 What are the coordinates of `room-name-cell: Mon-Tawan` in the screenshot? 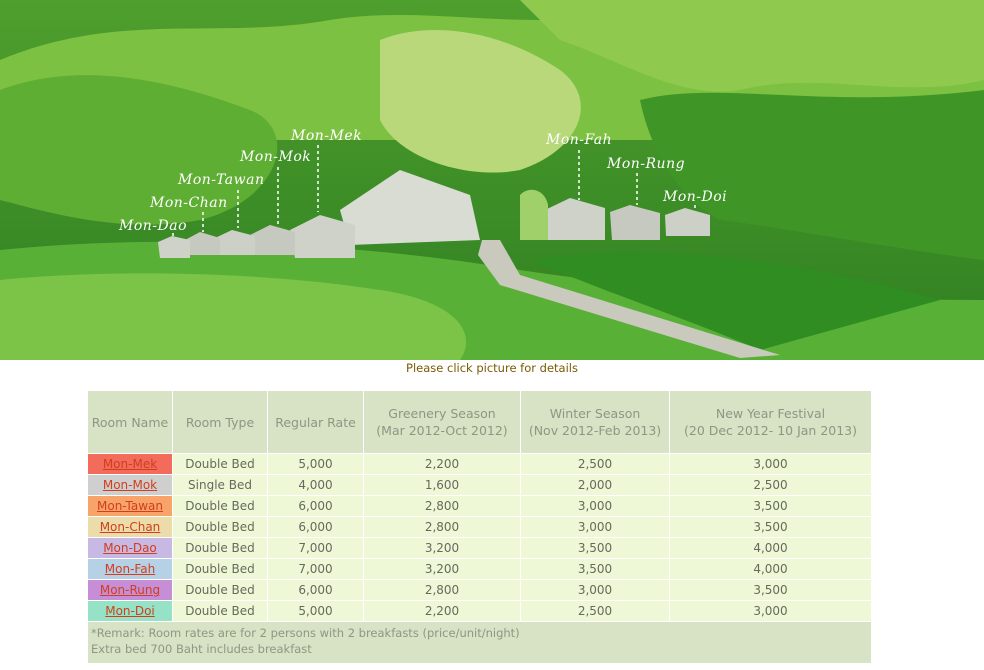 It's located at (130, 506).